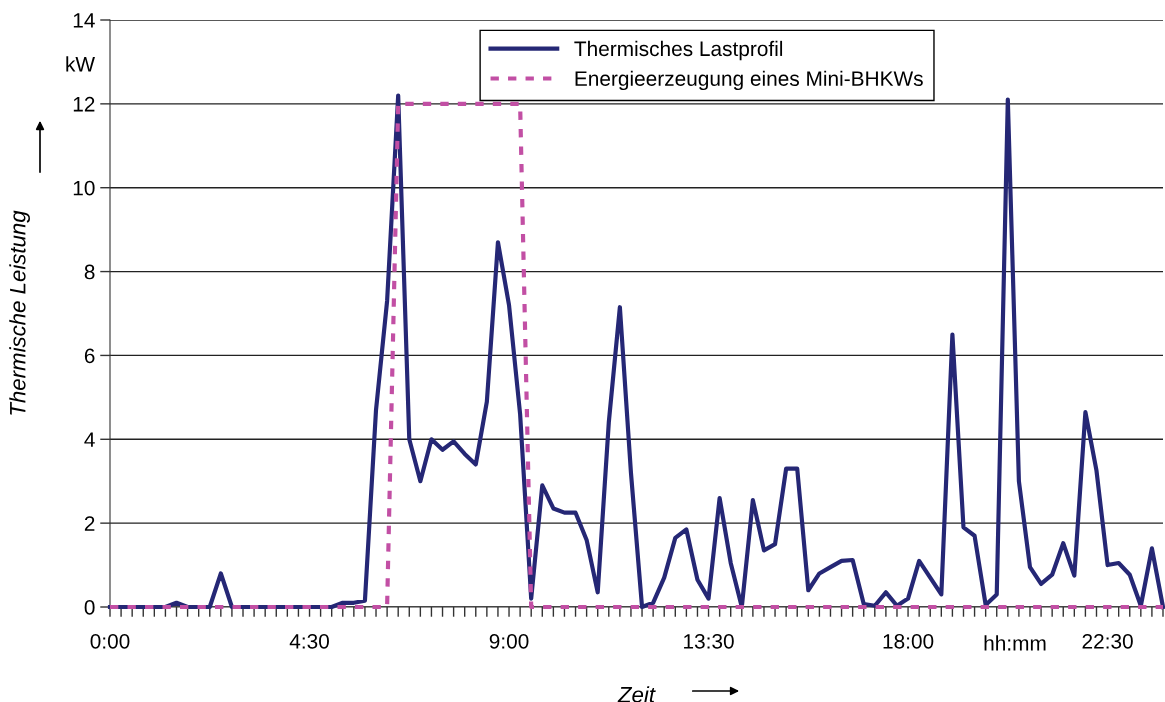  Describe the element at coordinates (709, 641) in the screenshot. I see `x-tick-label: 13:30` at that location.